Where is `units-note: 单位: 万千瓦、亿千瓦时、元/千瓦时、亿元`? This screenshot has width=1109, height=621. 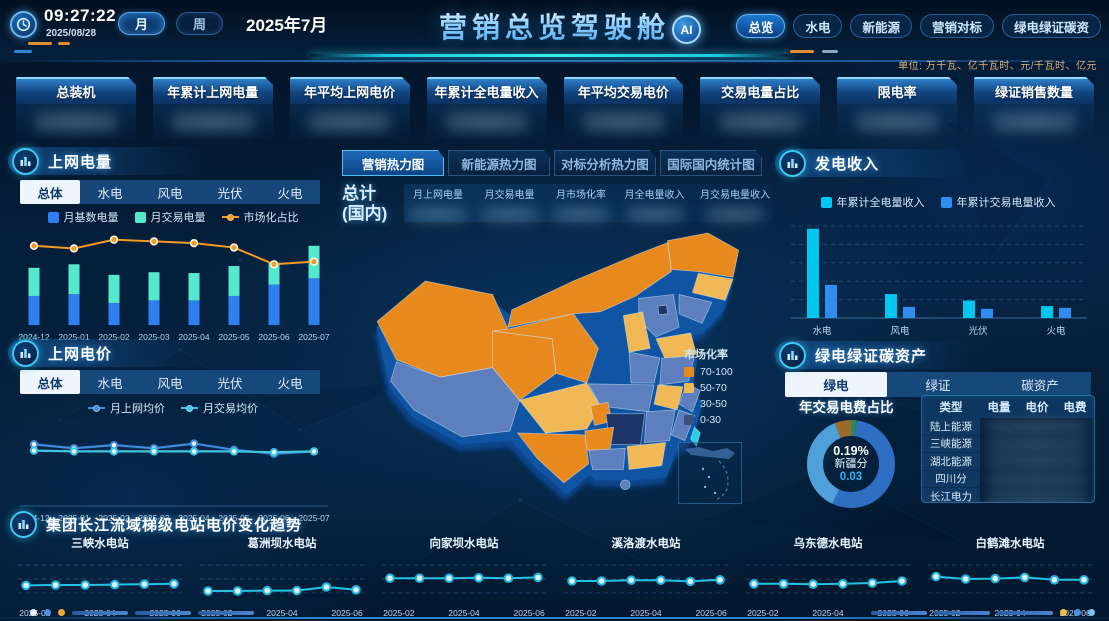 units-note: 单位: 万千瓦、亿千瓦时、元/千瓦时、亿元 is located at coordinates (997, 66).